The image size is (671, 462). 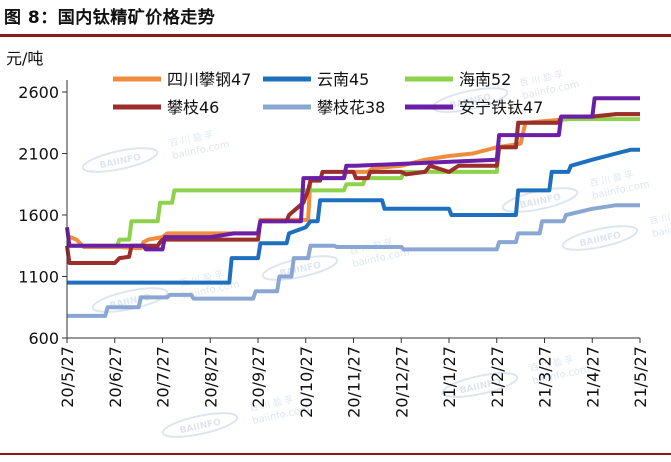 I want to click on legend-item: 四川攀钢47, so click(x=182, y=79).